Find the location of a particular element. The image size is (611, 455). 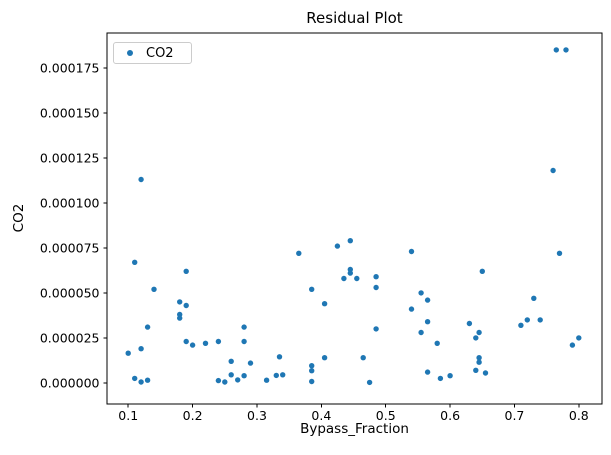

chart-title: Residual Plot is located at coordinates (354, 18).